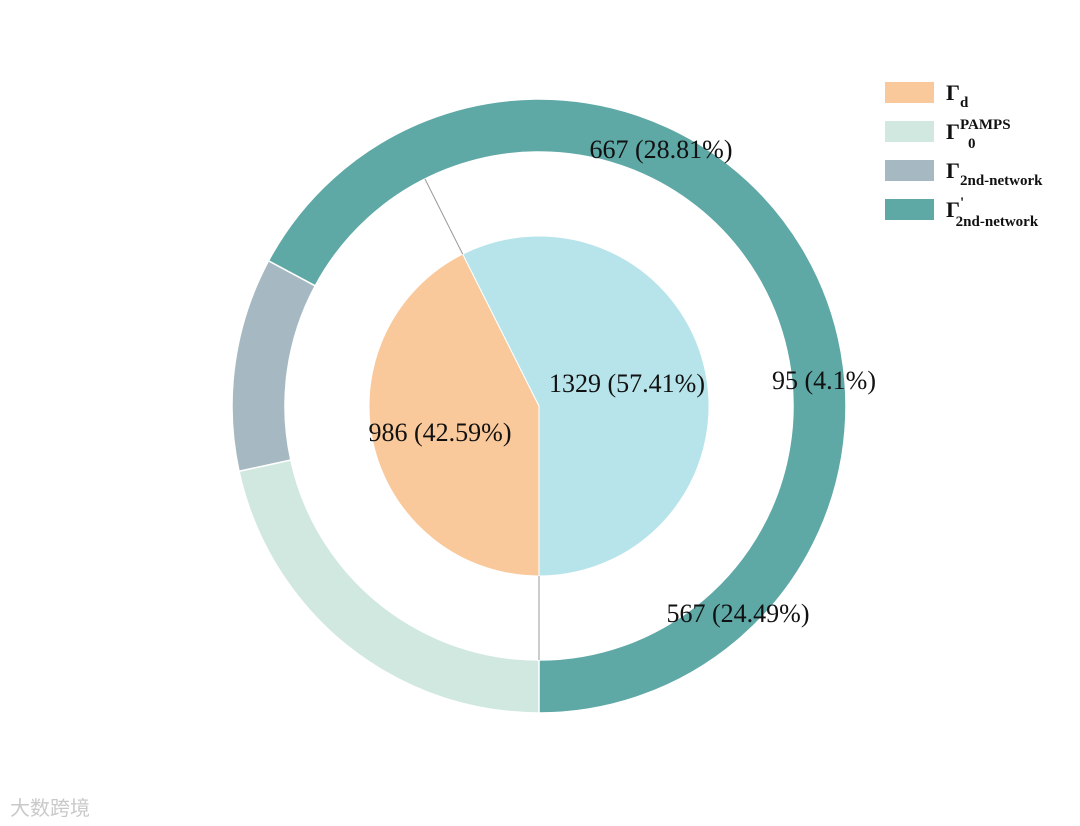 The height and width of the screenshot is (826, 1080). What do you see at coordinates (738, 613) in the screenshot?
I see `label-outer-2: 567 (24.49%)` at bounding box center [738, 613].